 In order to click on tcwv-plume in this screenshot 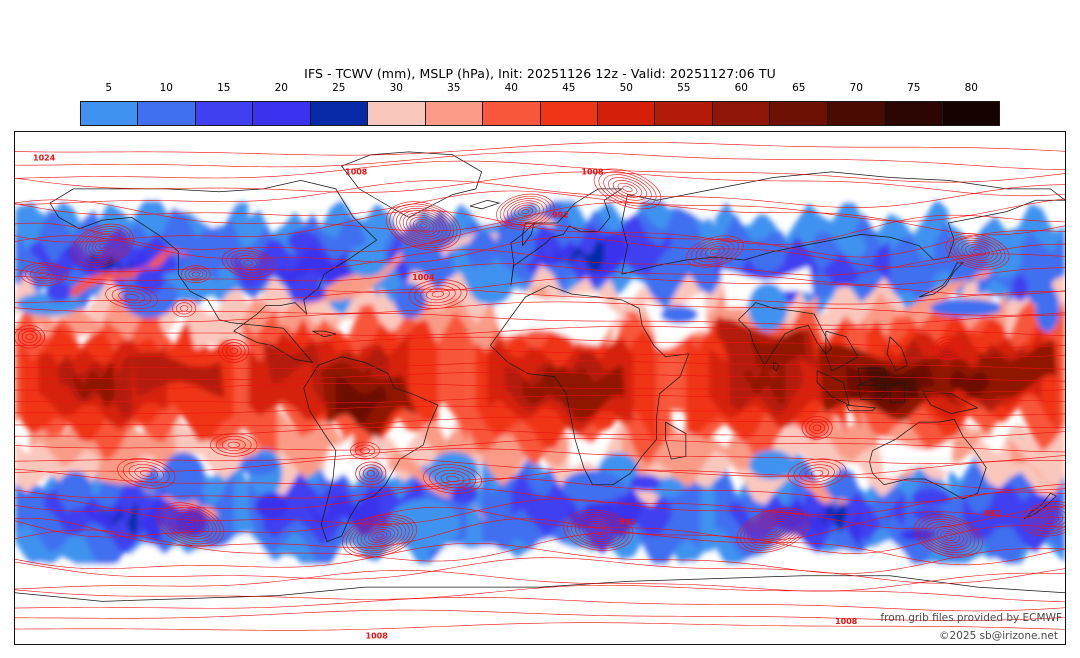, I will do `click(797, 475)`.